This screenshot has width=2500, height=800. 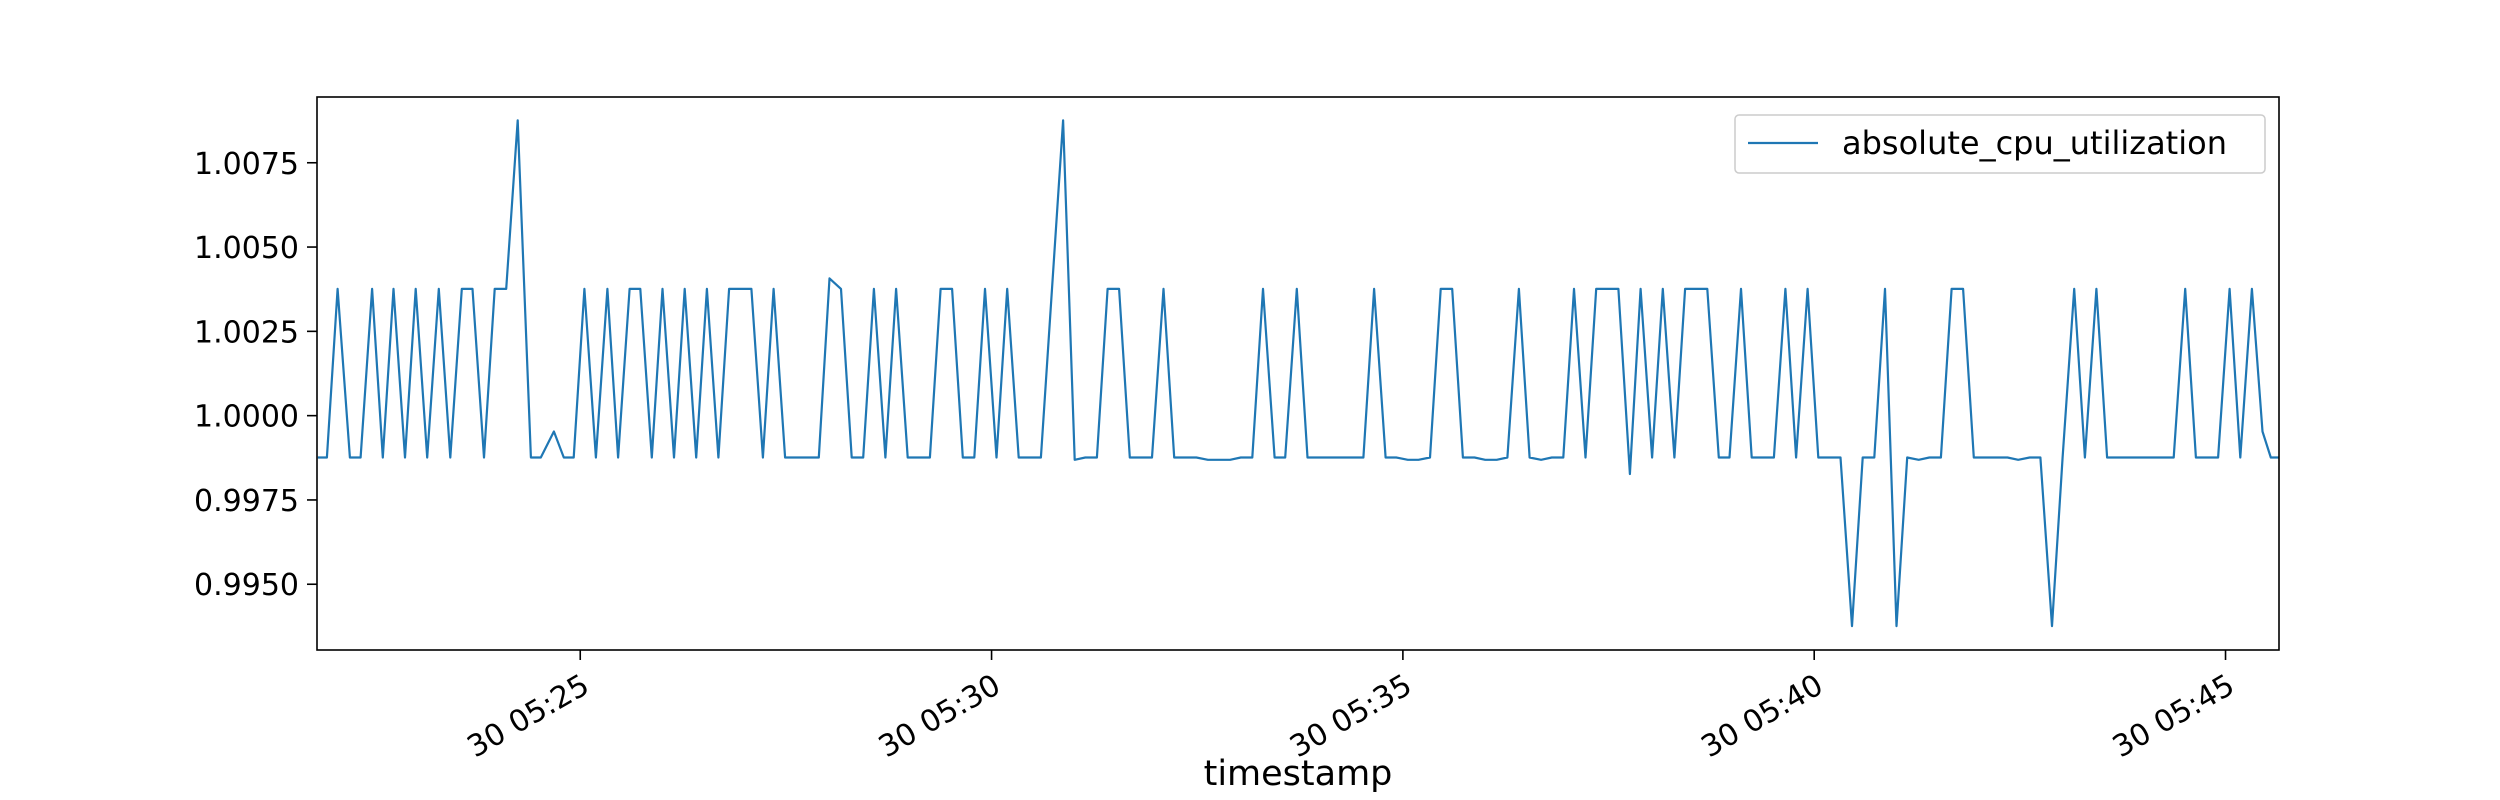 What do you see at coordinates (255, 375) in the screenshot?
I see `y-axis: 0.9950 0.9975 1.0000 1.0025 1.0050 1.0075` at bounding box center [255, 375].